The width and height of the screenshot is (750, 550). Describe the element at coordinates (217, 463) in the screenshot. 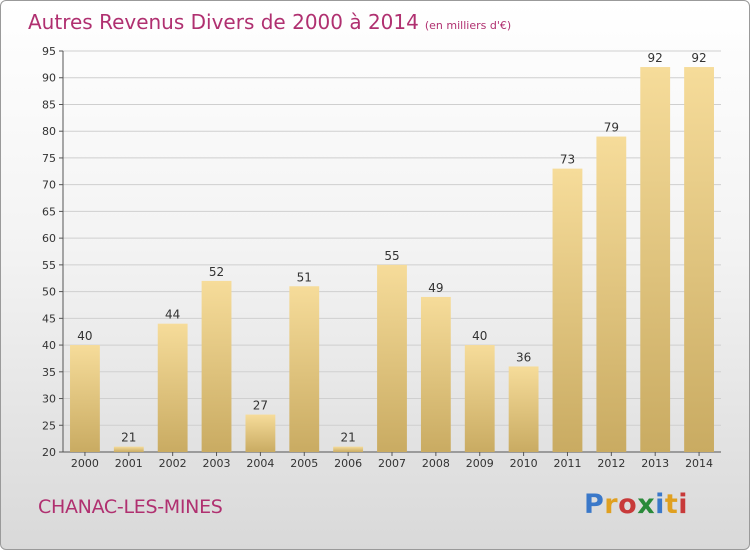

I see `x-tick-label-2003: 2003` at that location.